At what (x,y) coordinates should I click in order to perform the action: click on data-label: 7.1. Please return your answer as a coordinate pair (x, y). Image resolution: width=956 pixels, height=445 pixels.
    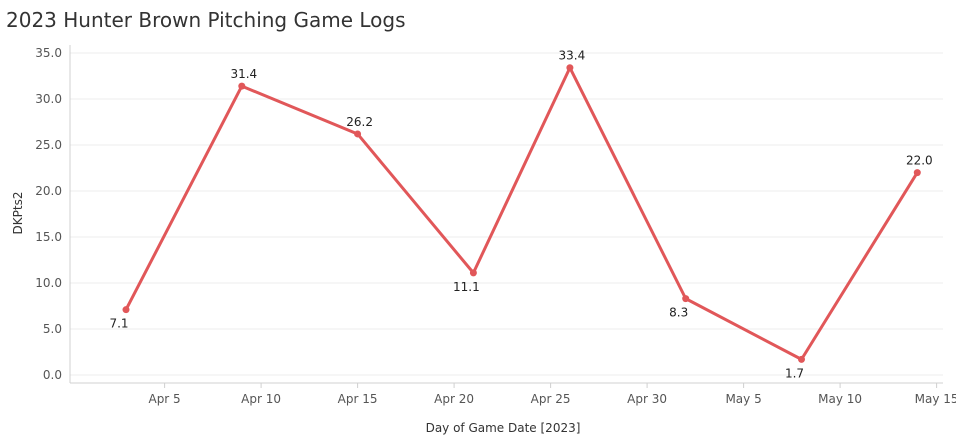
    Looking at the image, I should click on (118, 324).